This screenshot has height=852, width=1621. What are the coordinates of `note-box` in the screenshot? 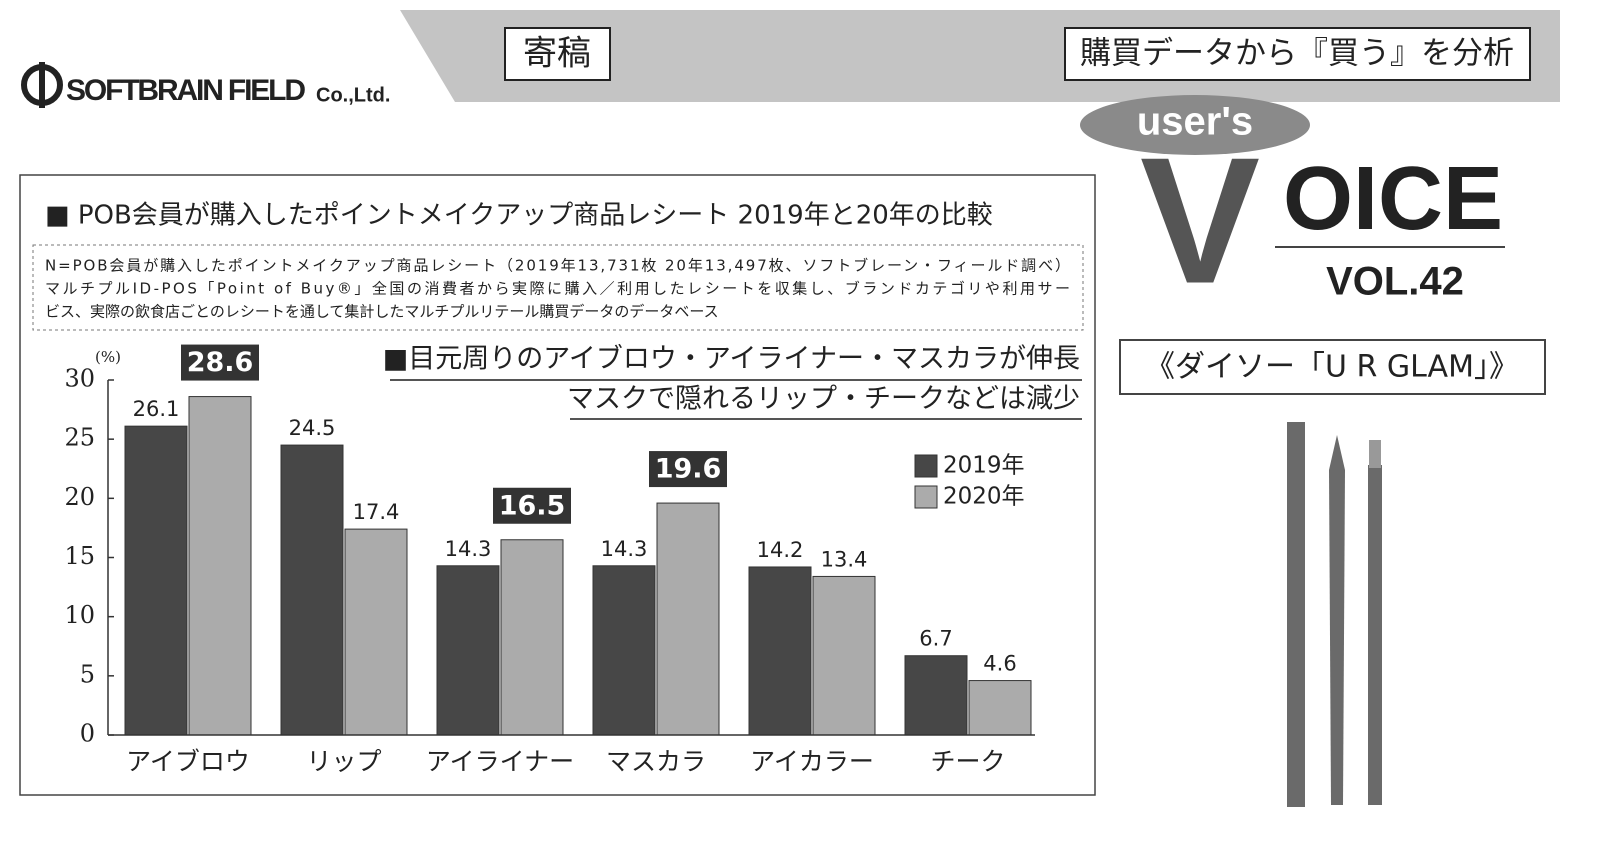 It's located at (558, 287).